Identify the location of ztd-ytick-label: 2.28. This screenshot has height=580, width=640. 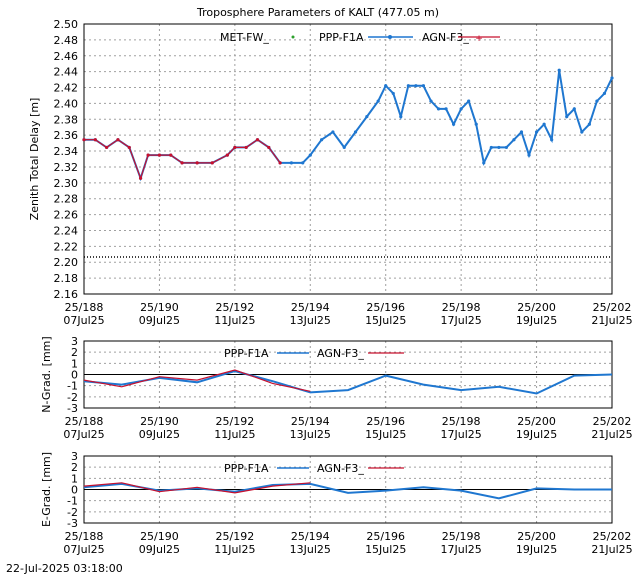
(66, 199).